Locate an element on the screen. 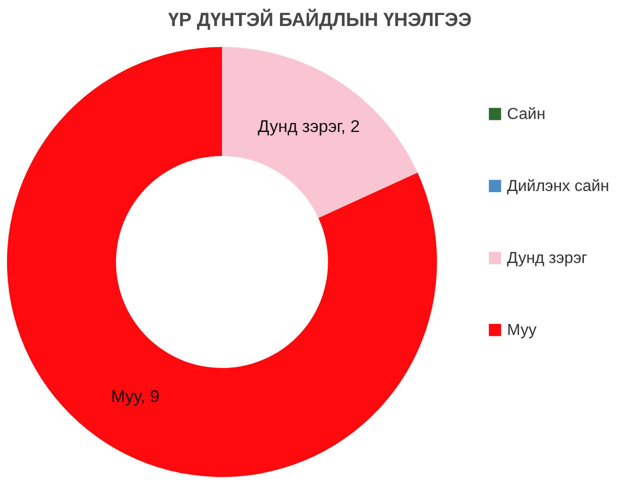 The width and height of the screenshot is (640, 480). legend-label: Муу is located at coordinates (522, 330).